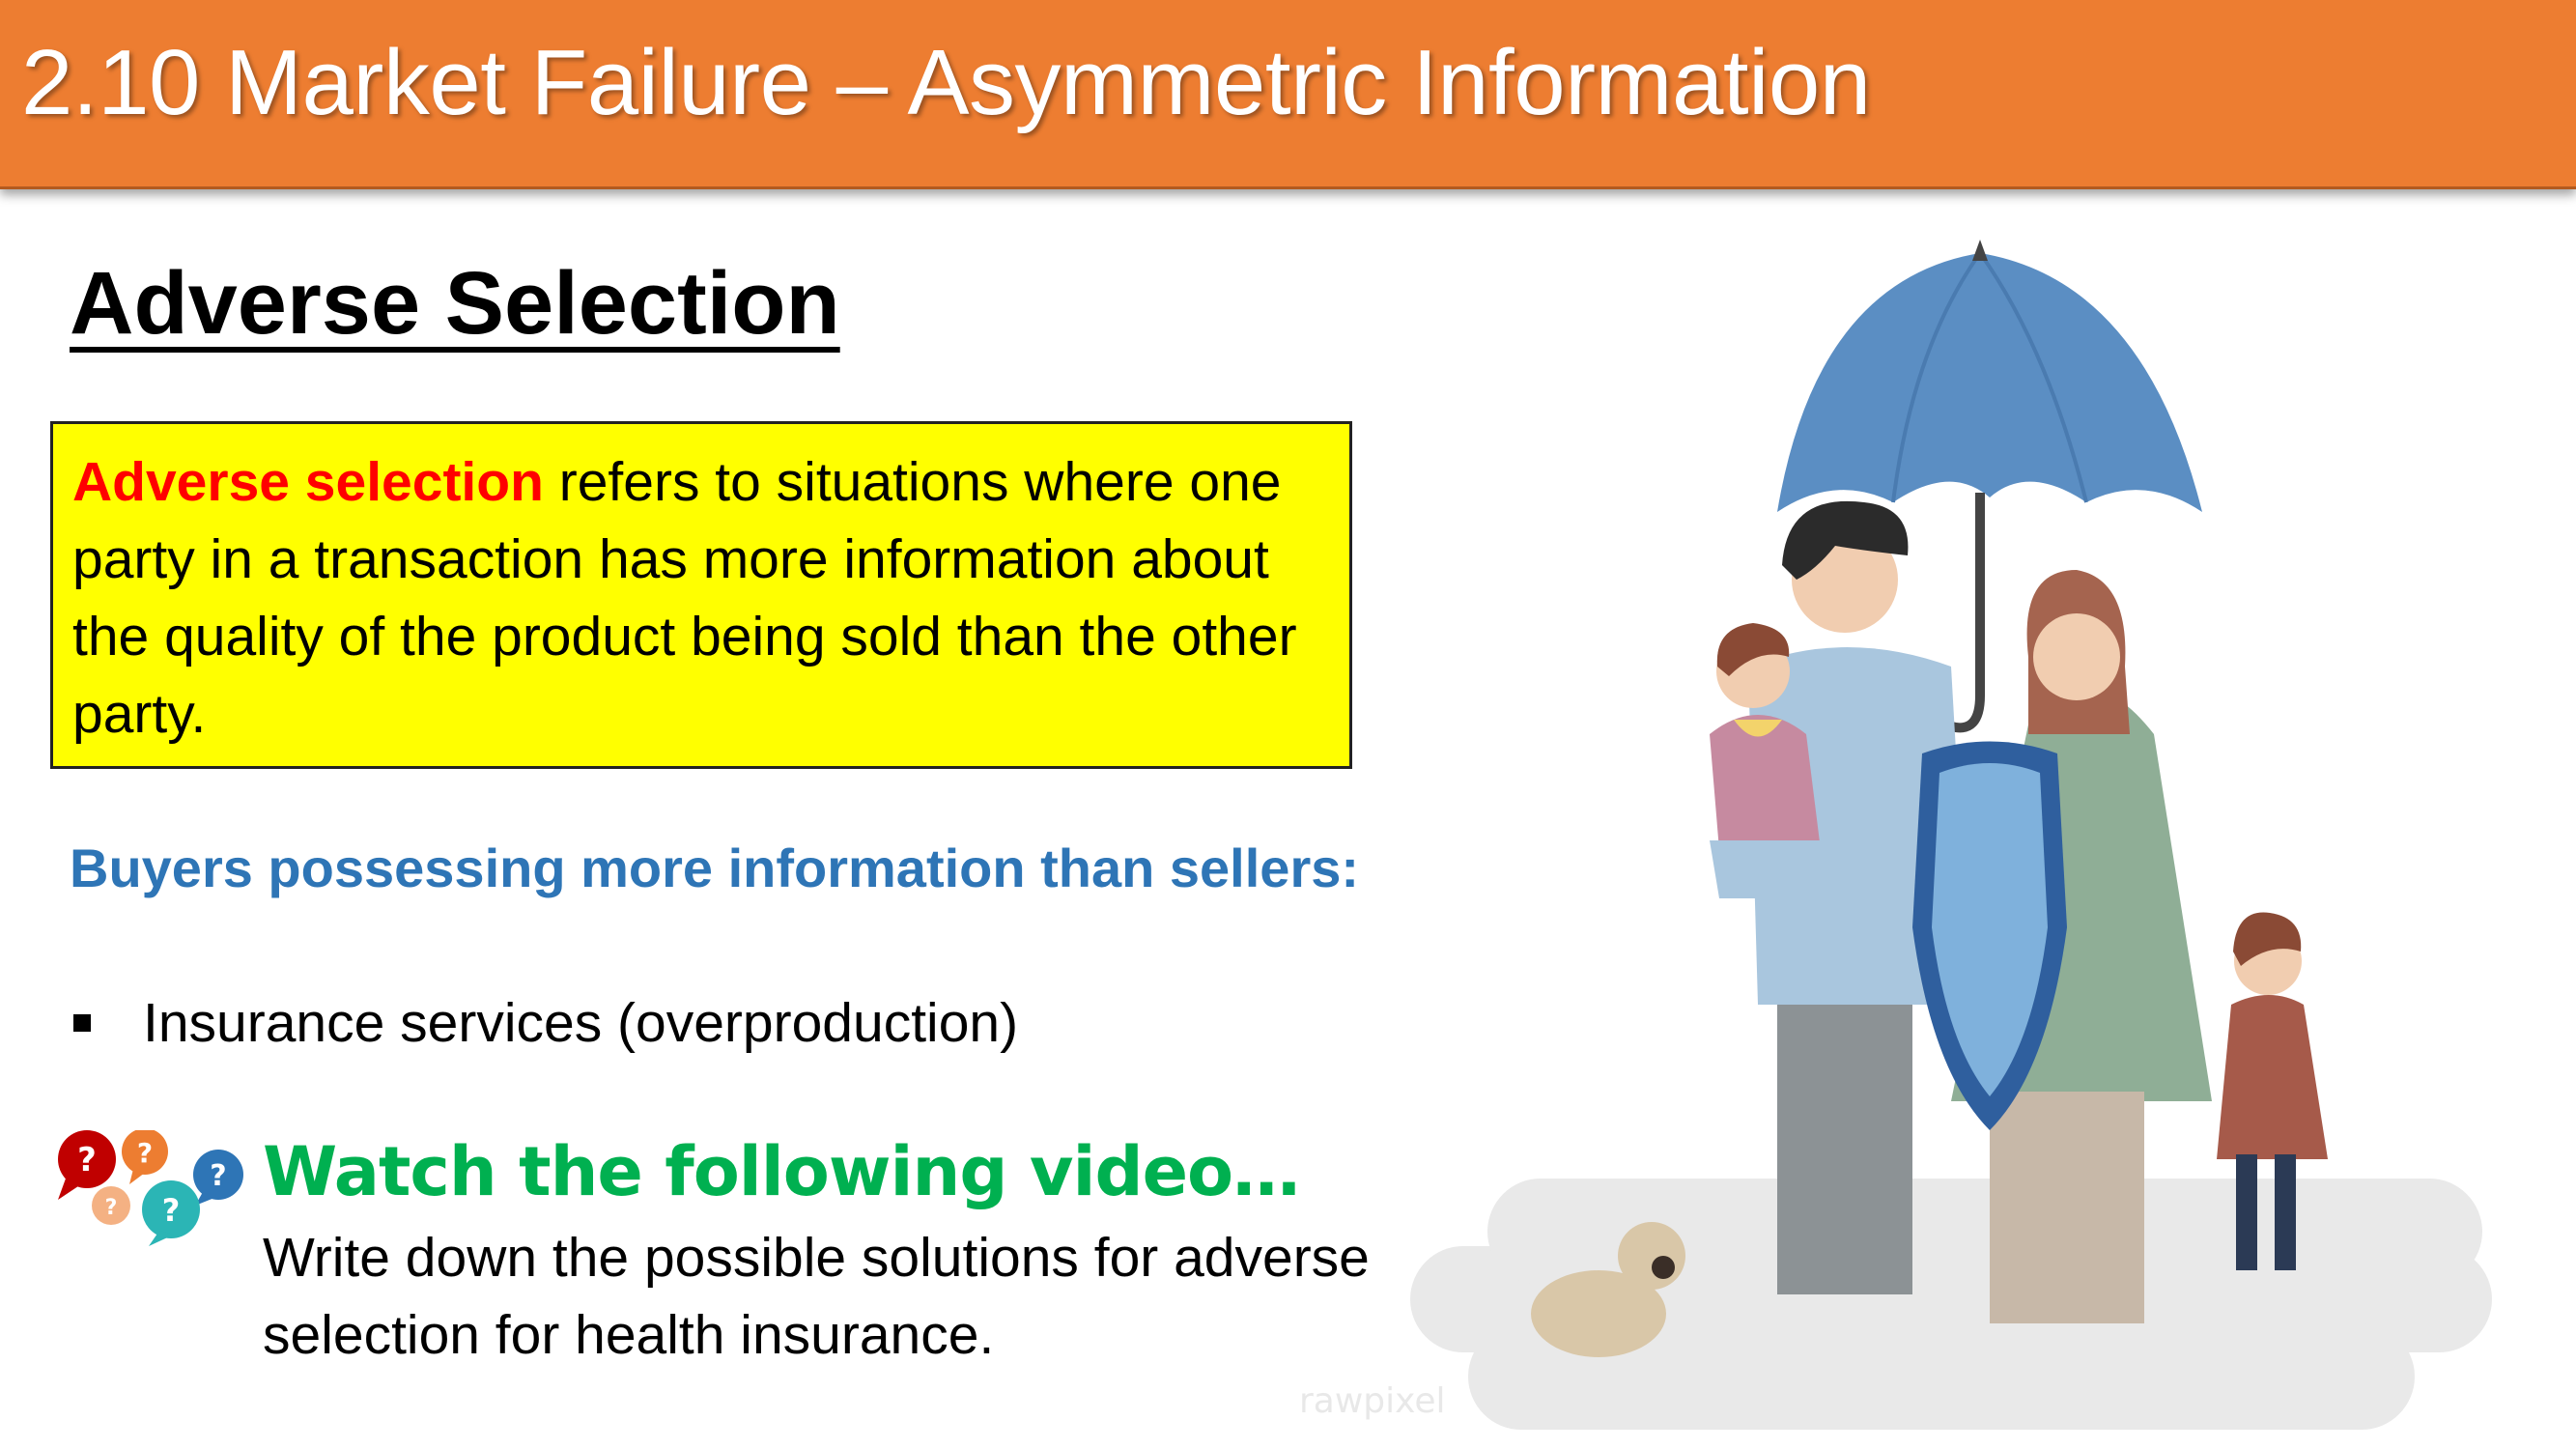 The height and width of the screenshot is (1449, 2576). What do you see at coordinates (82, 1023) in the screenshot?
I see `bullet-square-icon` at bounding box center [82, 1023].